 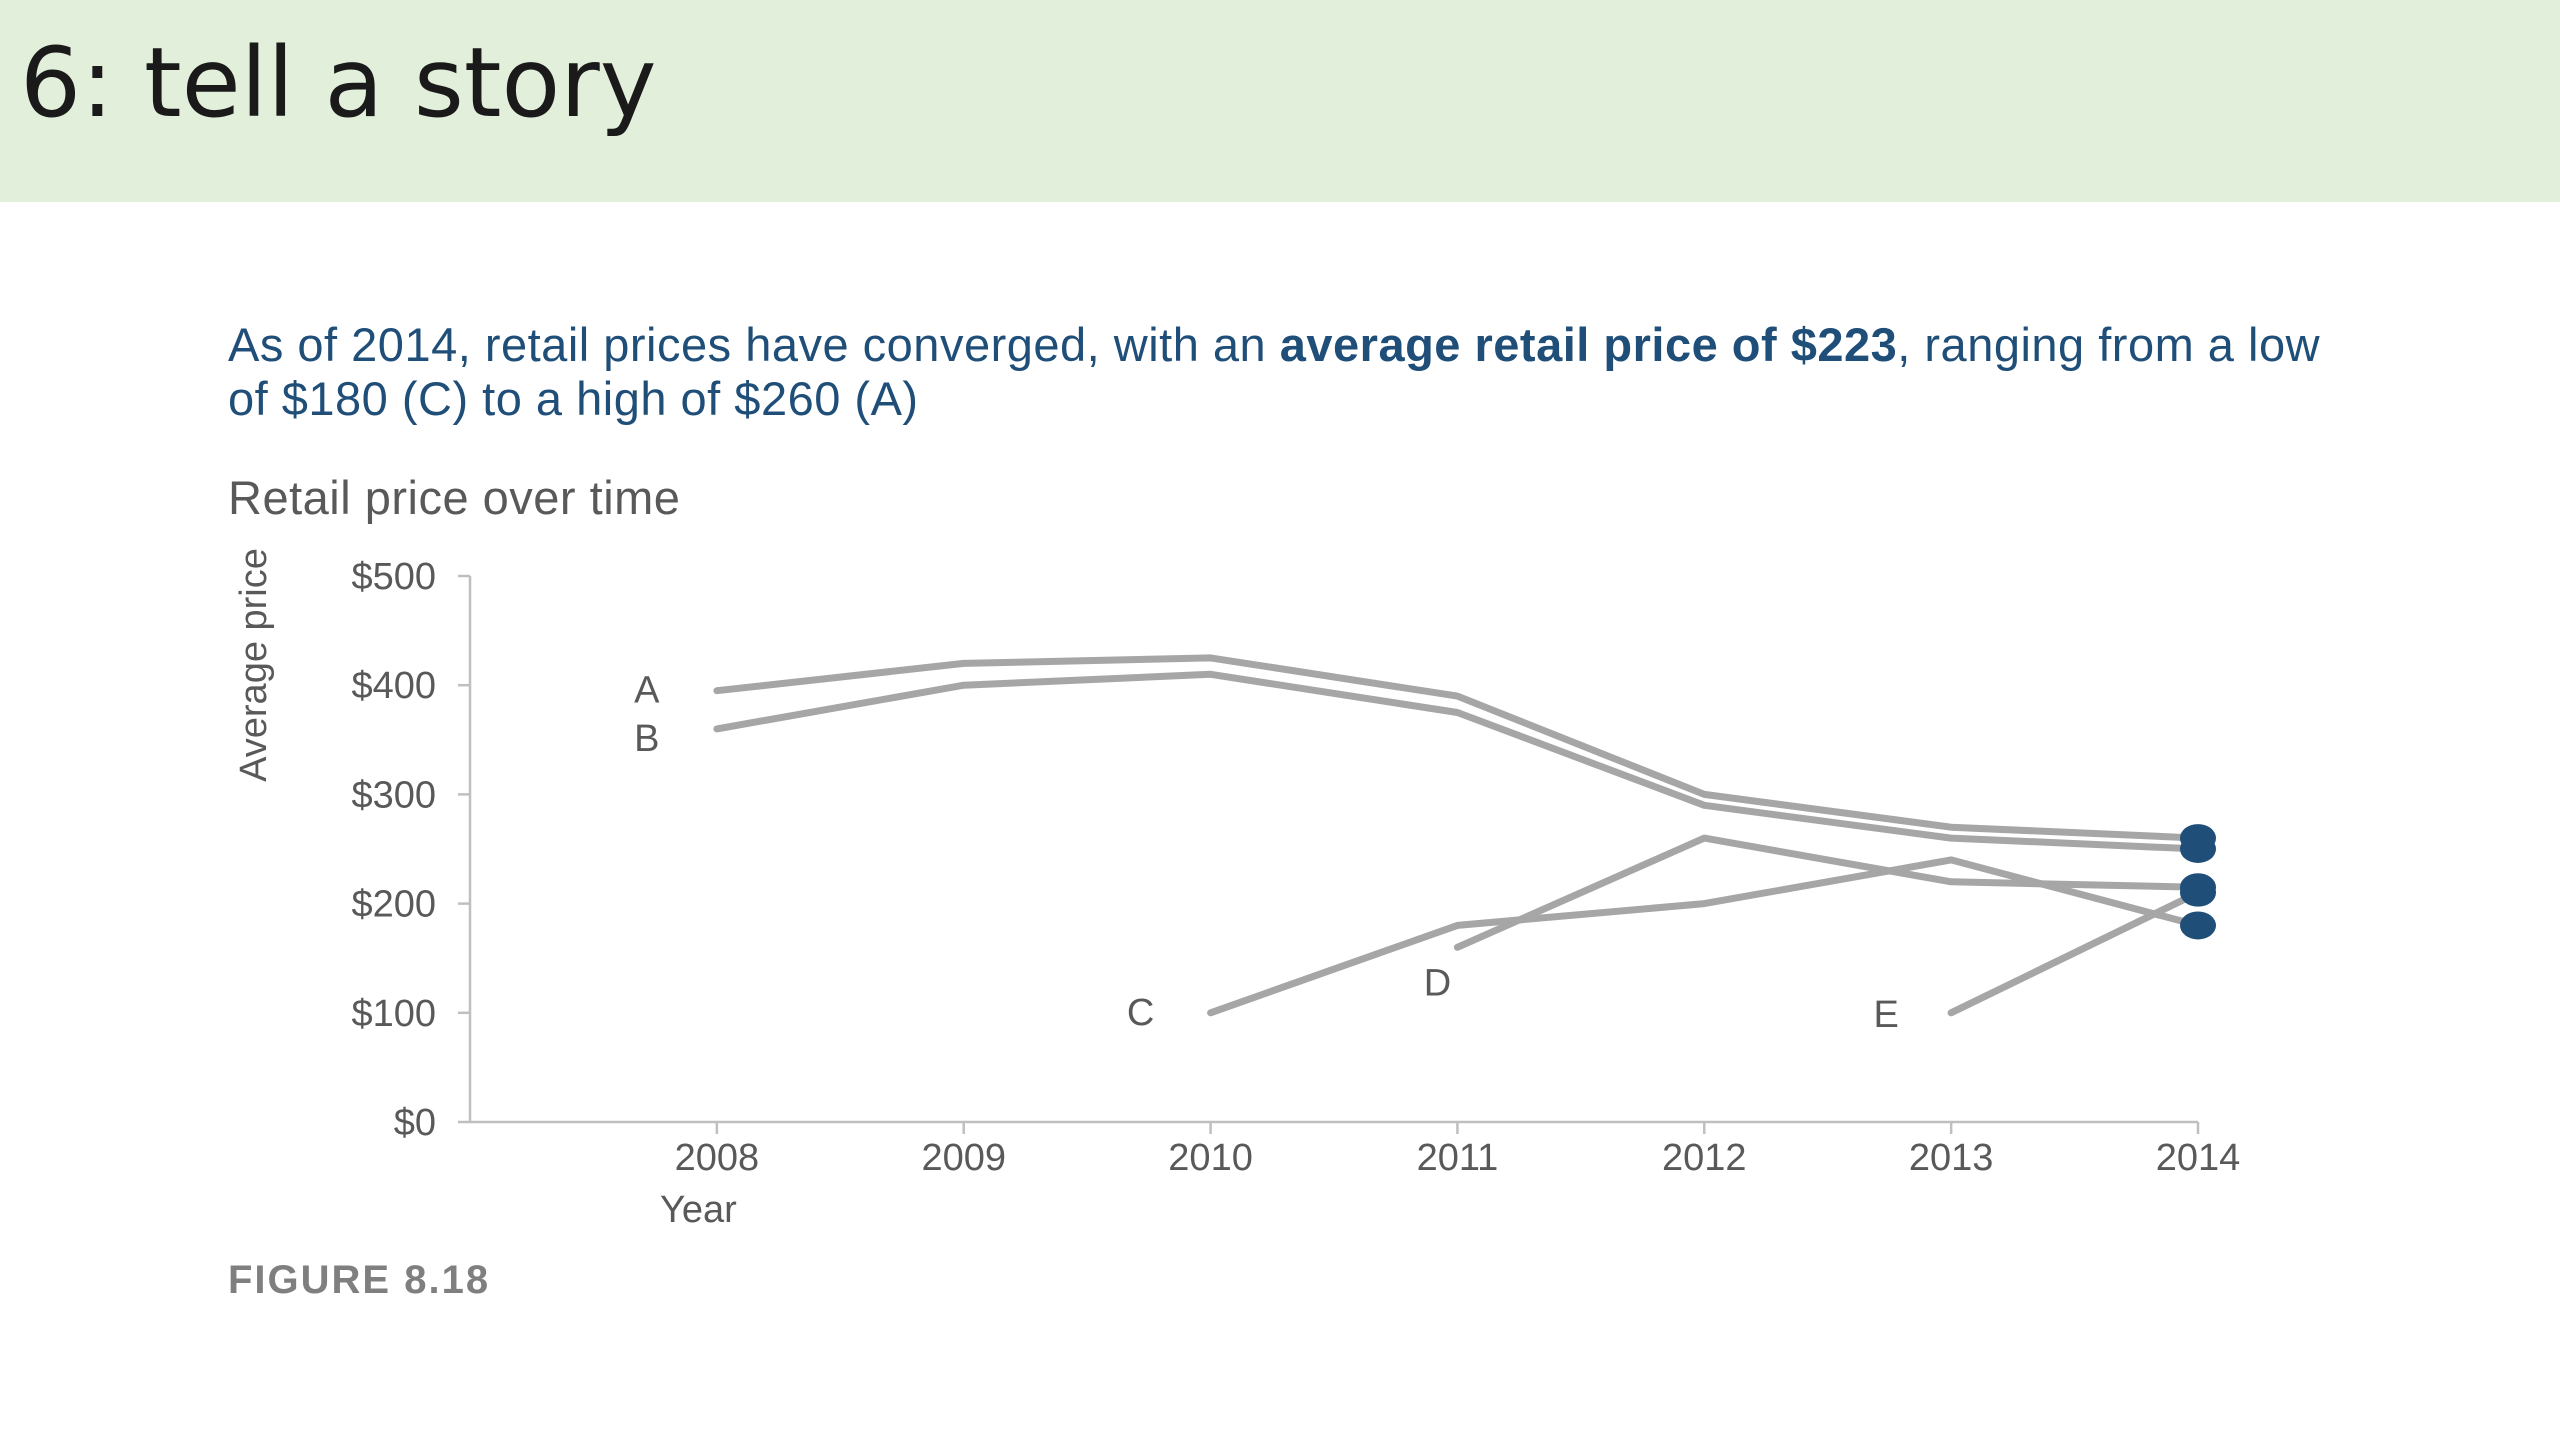 I want to click on chart-series-labels: AB C D E, so click(x=1266, y=853).